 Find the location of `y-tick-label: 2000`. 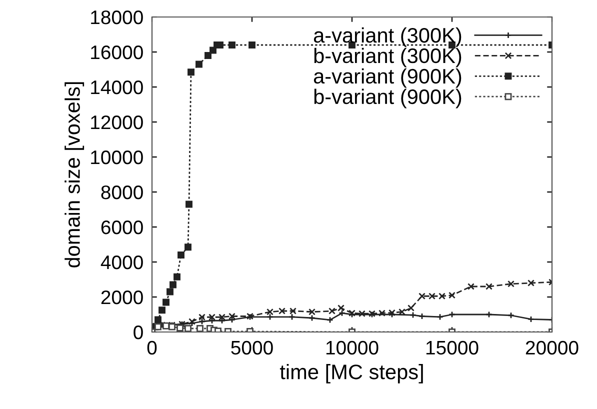

y-tick-label: 2000 is located at coordinates (122, 297).